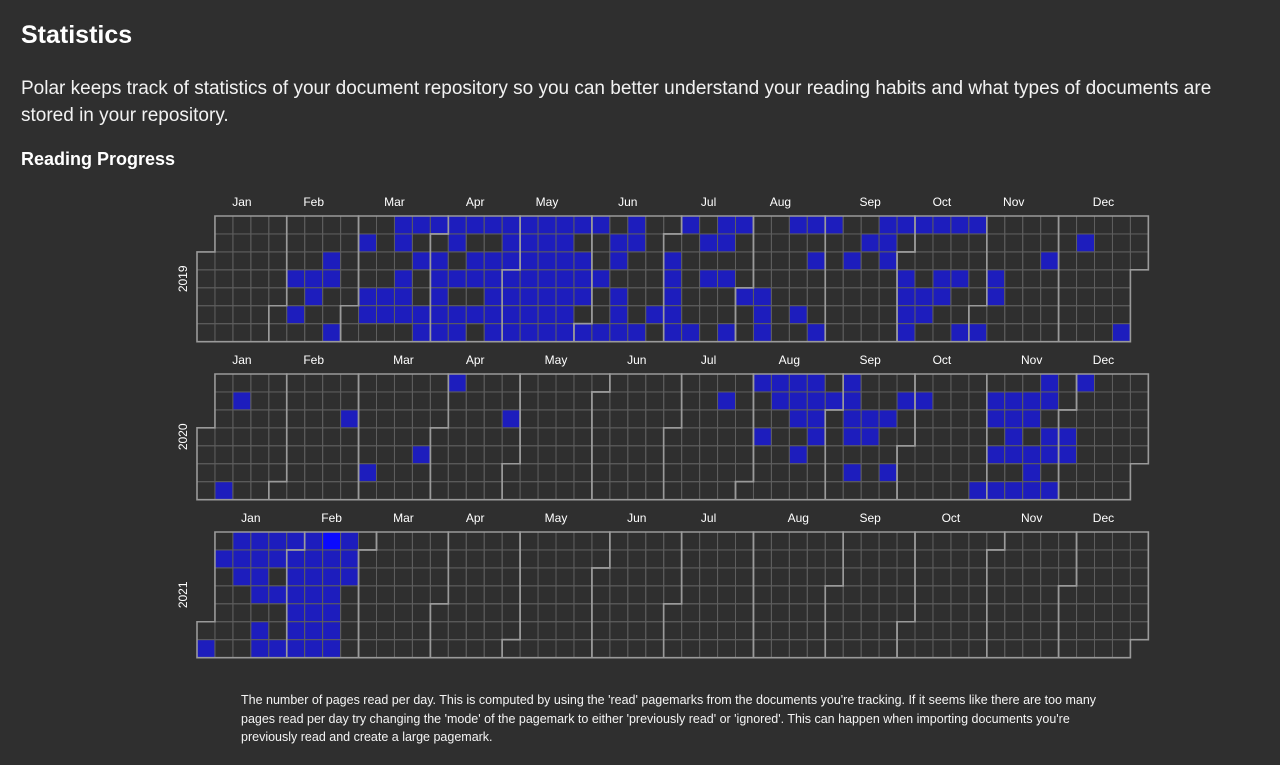  I want to click on reading-progress-heading: Reading Progress, so click(98, 159).